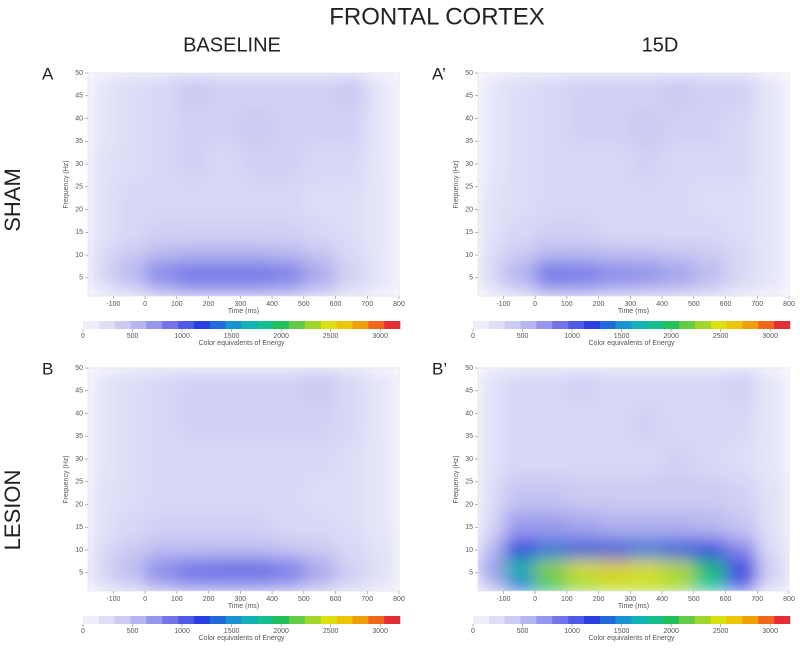  Describe the element at coordinates (133, 336) in the screenshot. I see `colorbar-tick-label: 500` at that location.